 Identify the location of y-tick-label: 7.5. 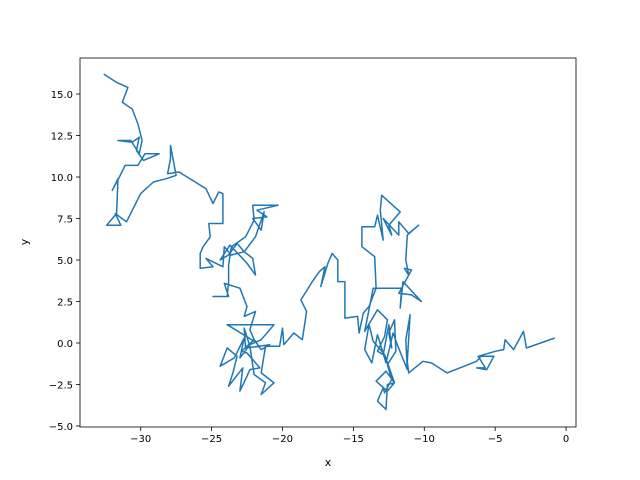
(65, 220).